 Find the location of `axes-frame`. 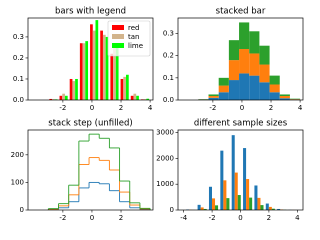

axes-frame is located at coordinates (90, 170).